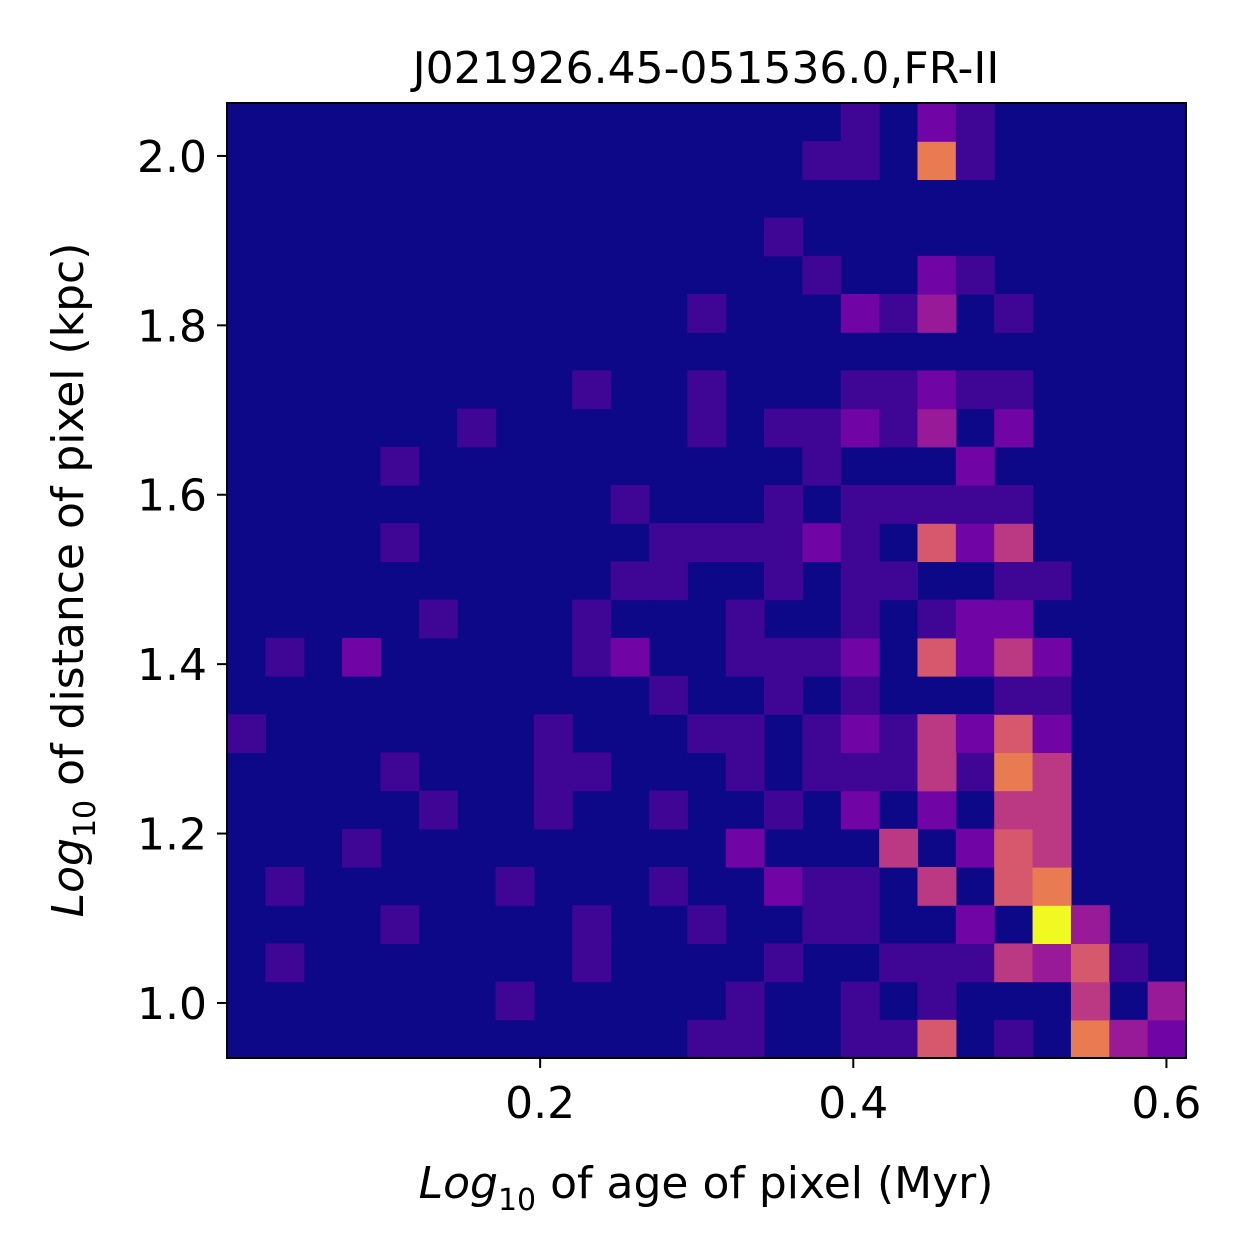 The height and width of the screenshot is (1250, 1250). I want to click on y-tick-label: 1.6, so click(172, 496).